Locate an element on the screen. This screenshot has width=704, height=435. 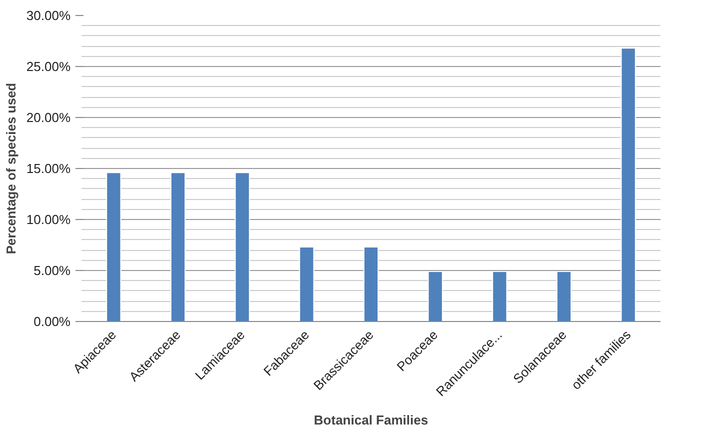
y-tick-label: 0.00% is located at coordinates (52, 321).